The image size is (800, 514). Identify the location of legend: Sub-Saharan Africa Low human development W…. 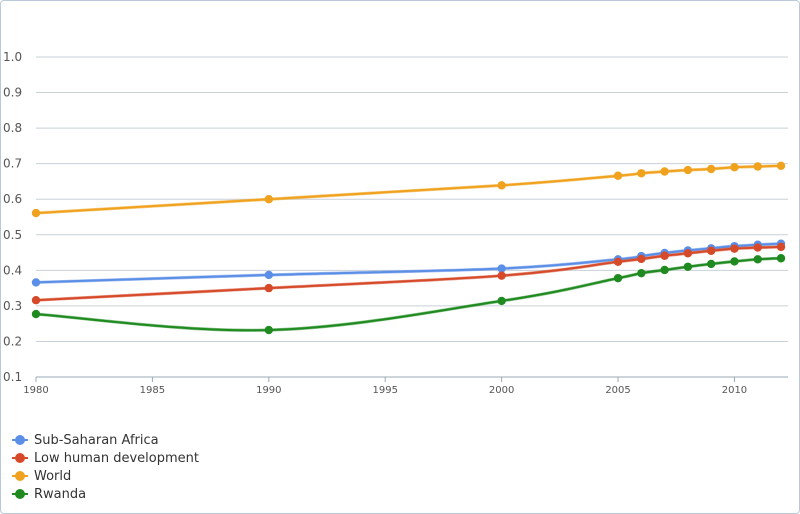
(105, 467).